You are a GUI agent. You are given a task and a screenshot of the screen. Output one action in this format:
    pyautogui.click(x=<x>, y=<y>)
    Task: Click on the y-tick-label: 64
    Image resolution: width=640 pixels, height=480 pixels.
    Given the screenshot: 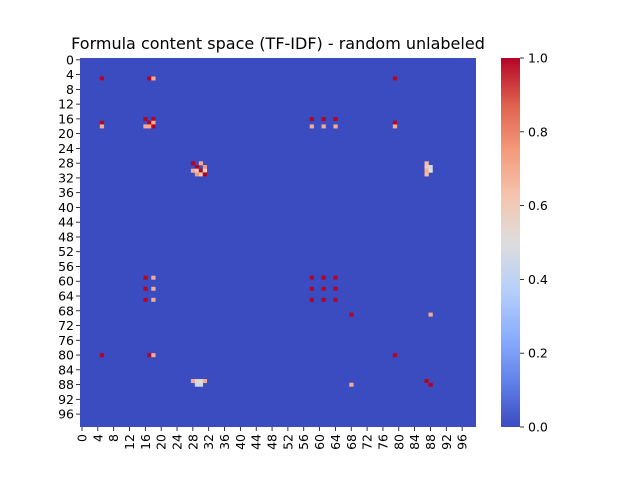 What is the action you would take?
    pyautogui.click(x=66, y=296)
    